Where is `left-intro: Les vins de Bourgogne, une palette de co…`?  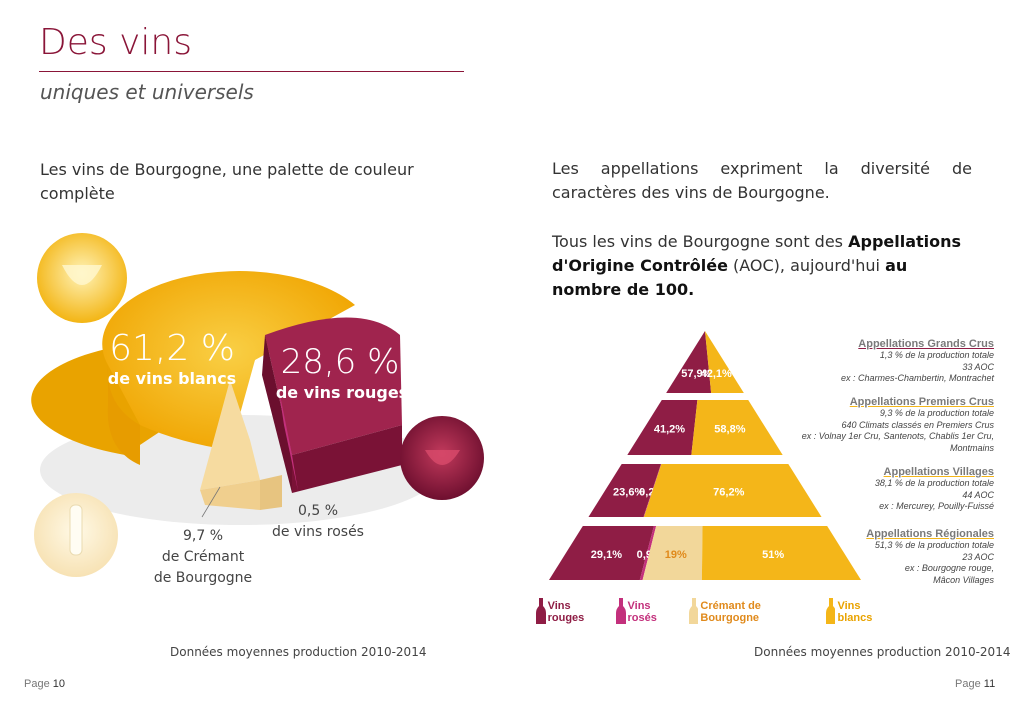
left-intro: Les vins de Bourgogne, une palette de co… is located at coordinates (227, 181).